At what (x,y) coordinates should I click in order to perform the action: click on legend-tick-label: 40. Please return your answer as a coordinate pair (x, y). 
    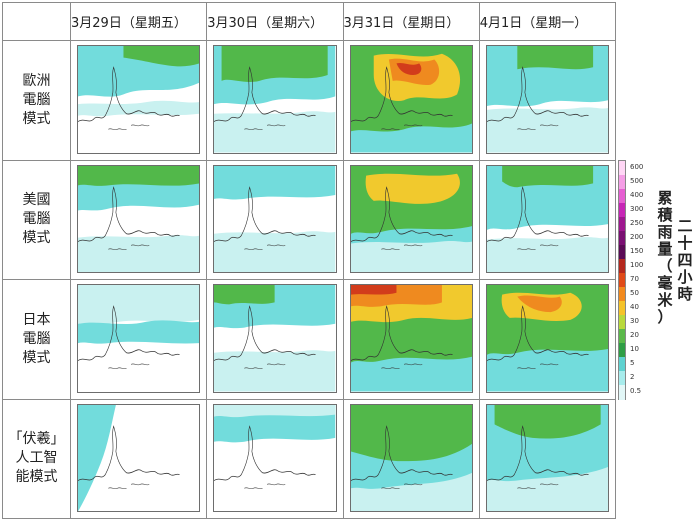
    Looking at the image, I should click on (634, 306).